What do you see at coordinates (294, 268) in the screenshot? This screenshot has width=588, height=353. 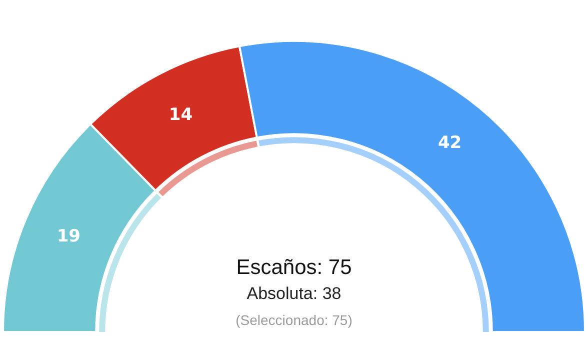 I see `text: Escaños: 75` at bounding box center [294, 268].